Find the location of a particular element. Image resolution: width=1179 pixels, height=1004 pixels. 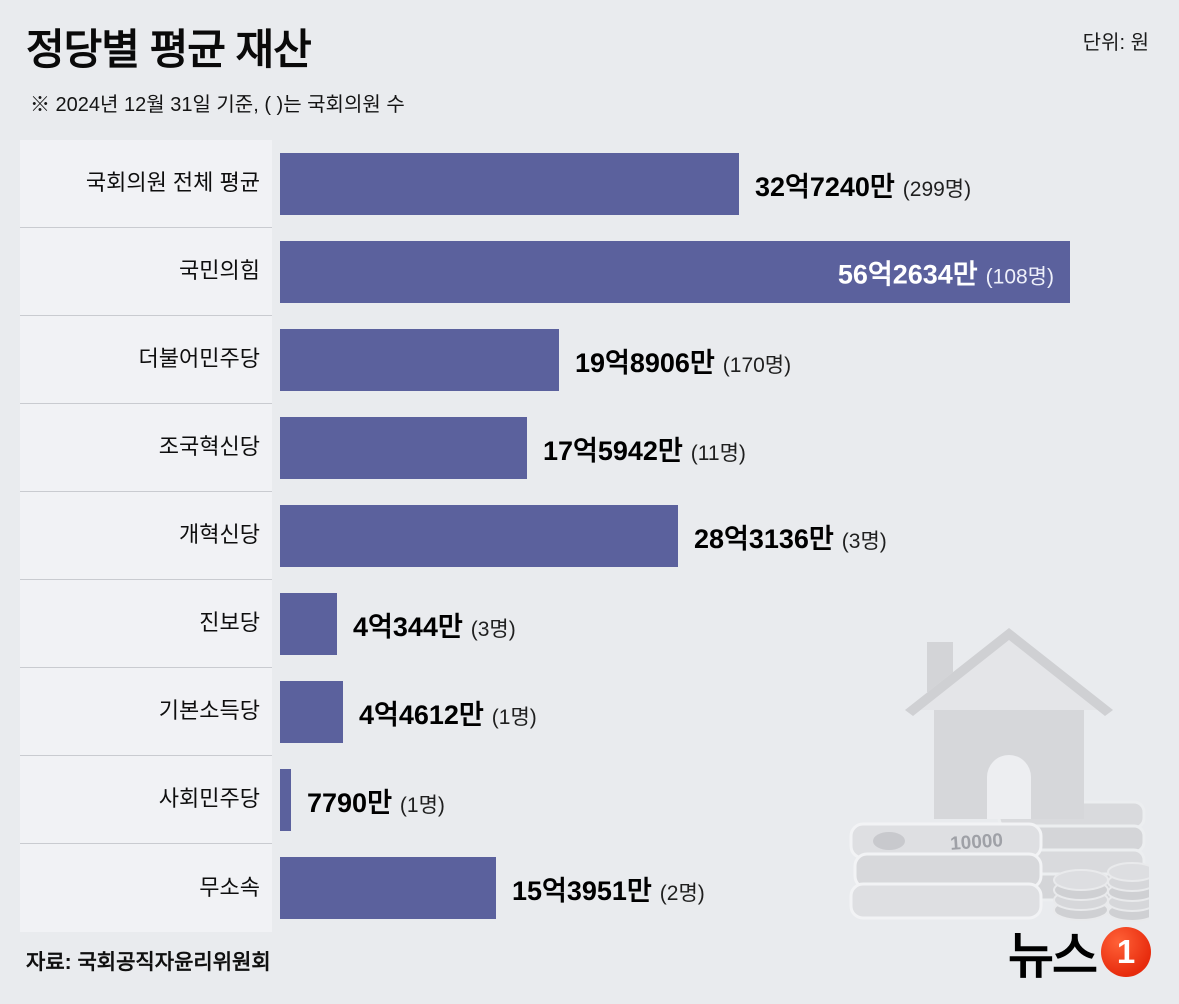

value-label: 15억3951만 (2명) is located at coordinates (608, 888).